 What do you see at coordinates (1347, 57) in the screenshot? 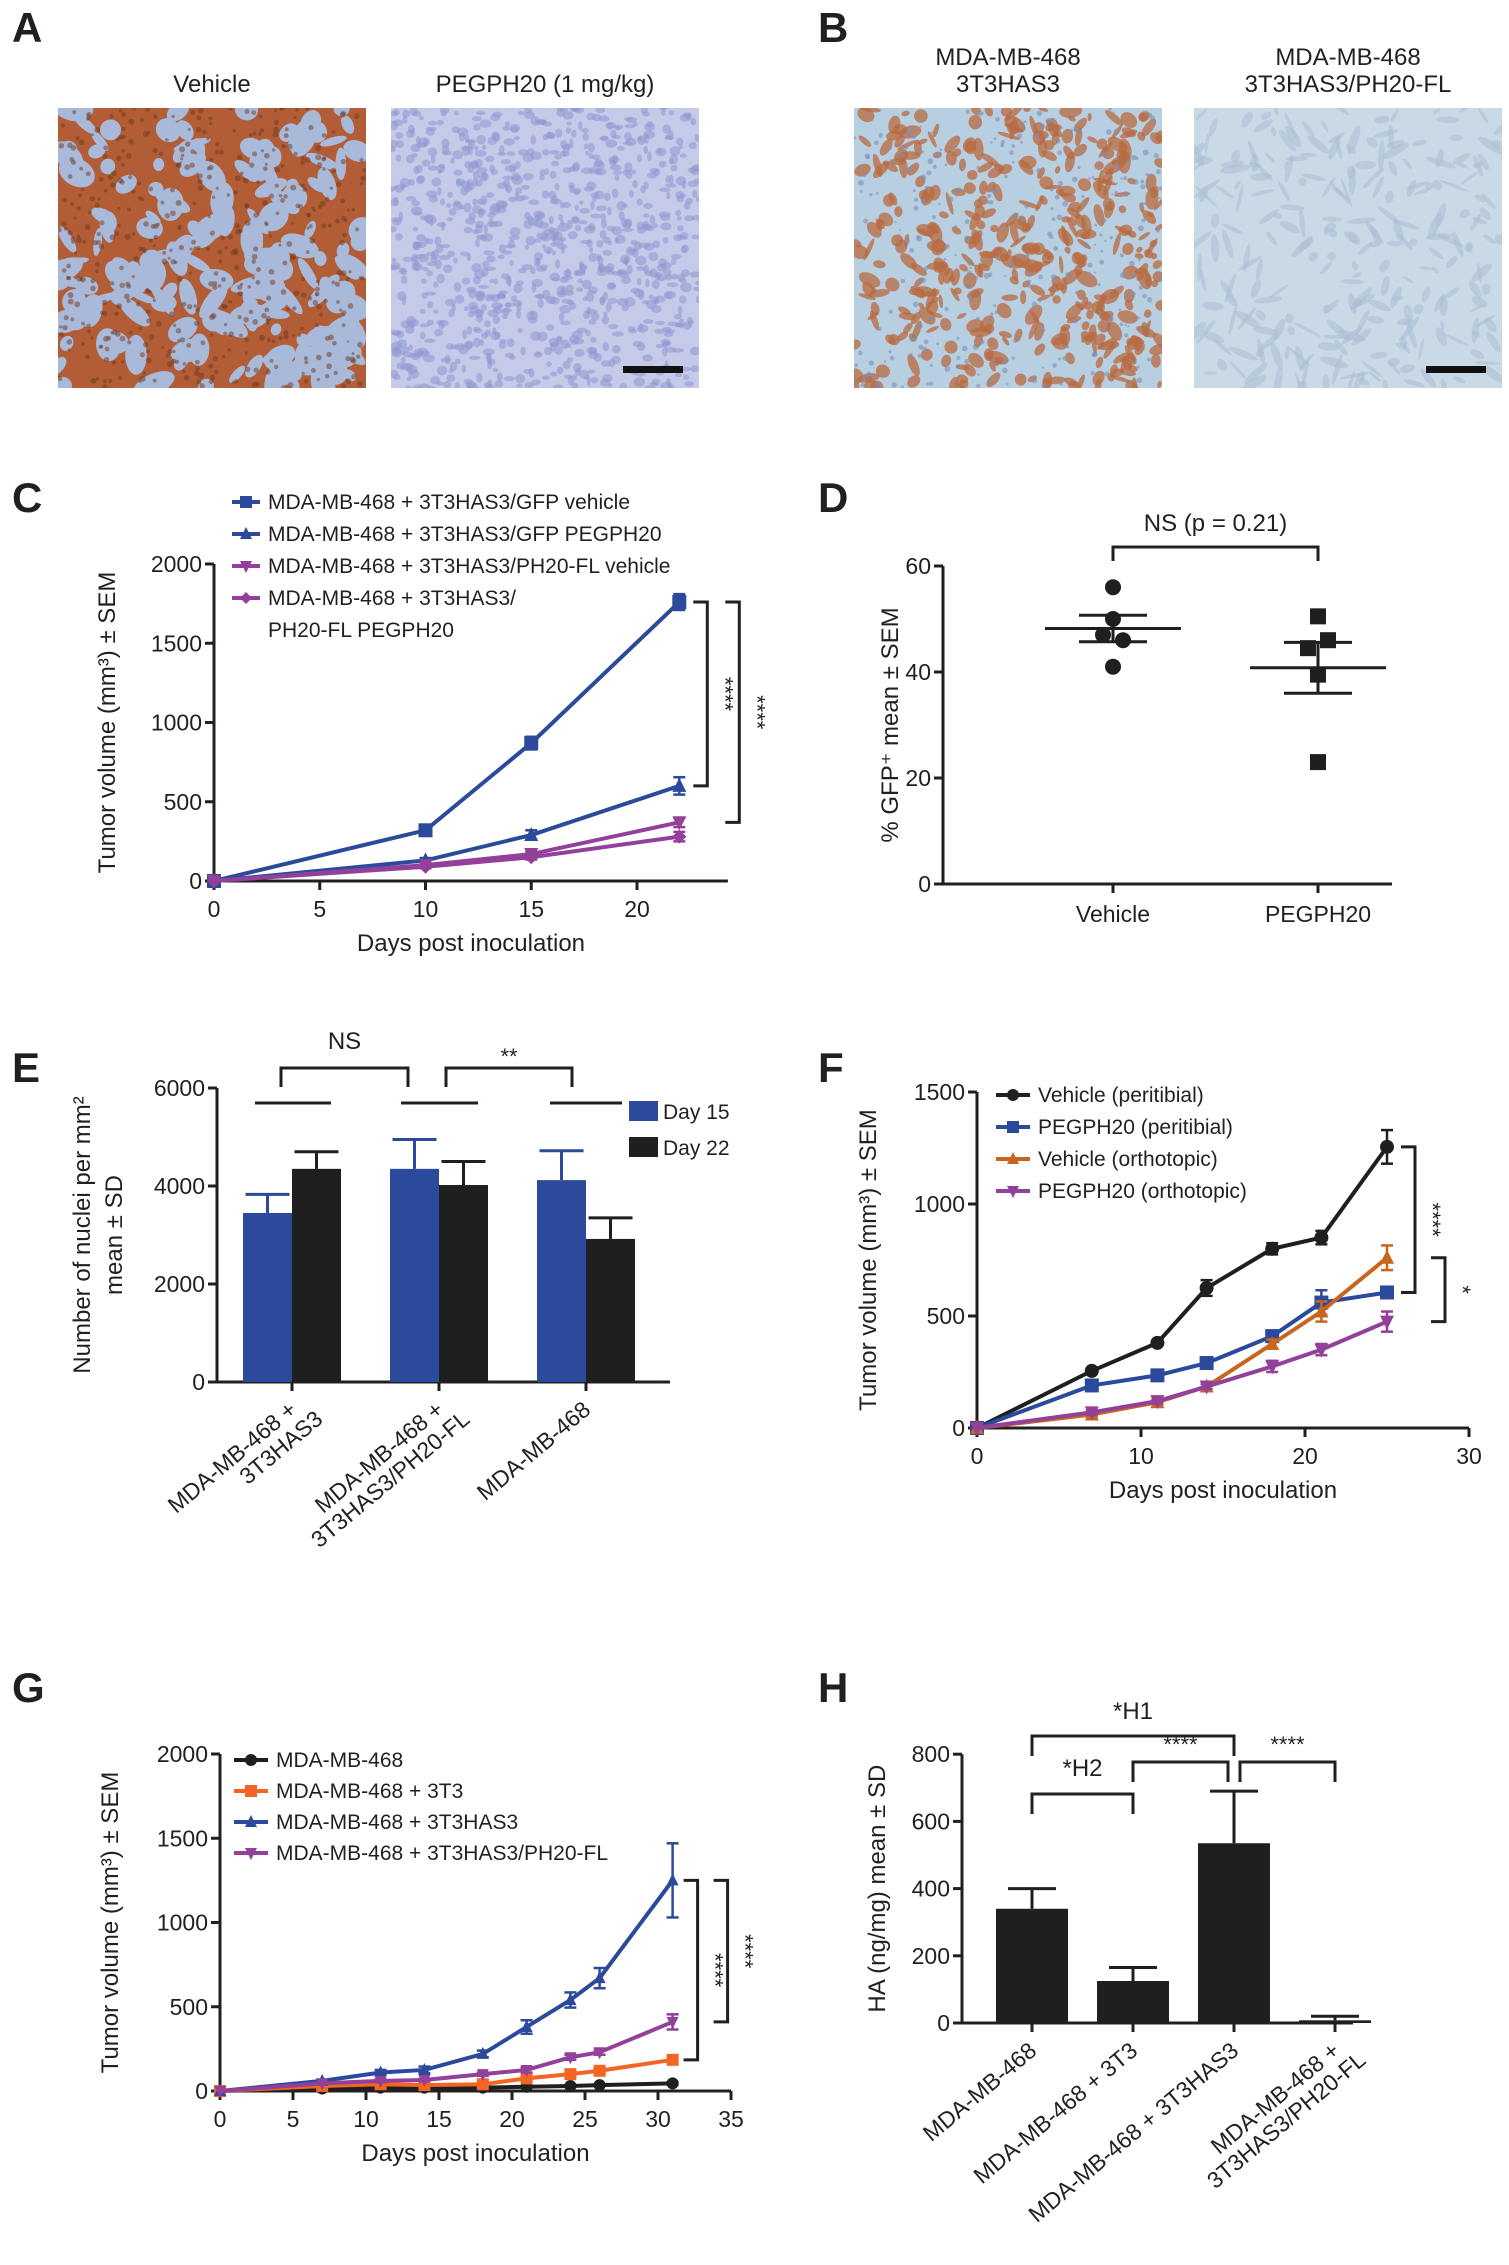
I see `image-caption: MDA-MB-468` at bounding box center [1347, 57].